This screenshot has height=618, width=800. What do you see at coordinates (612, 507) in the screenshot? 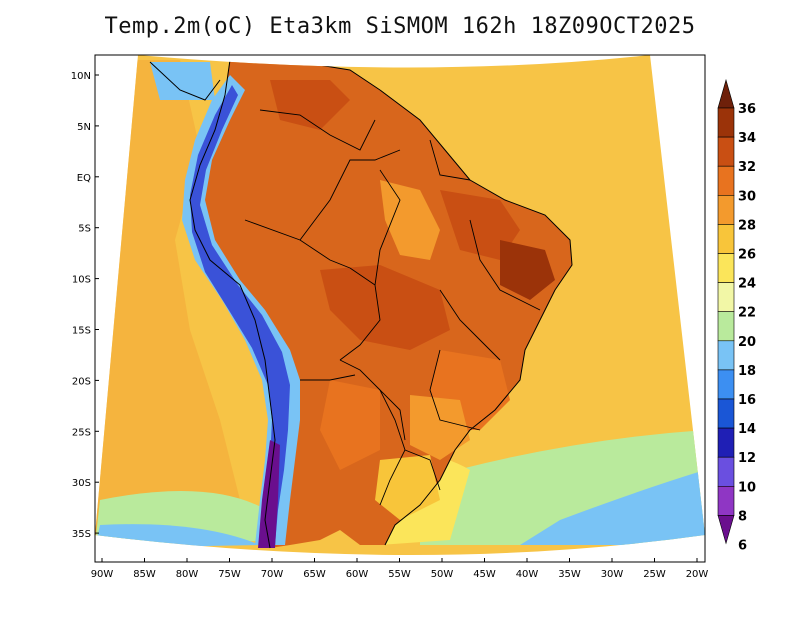
I see `south-atlantic-cold-zone` at bounding box center [612, 507].